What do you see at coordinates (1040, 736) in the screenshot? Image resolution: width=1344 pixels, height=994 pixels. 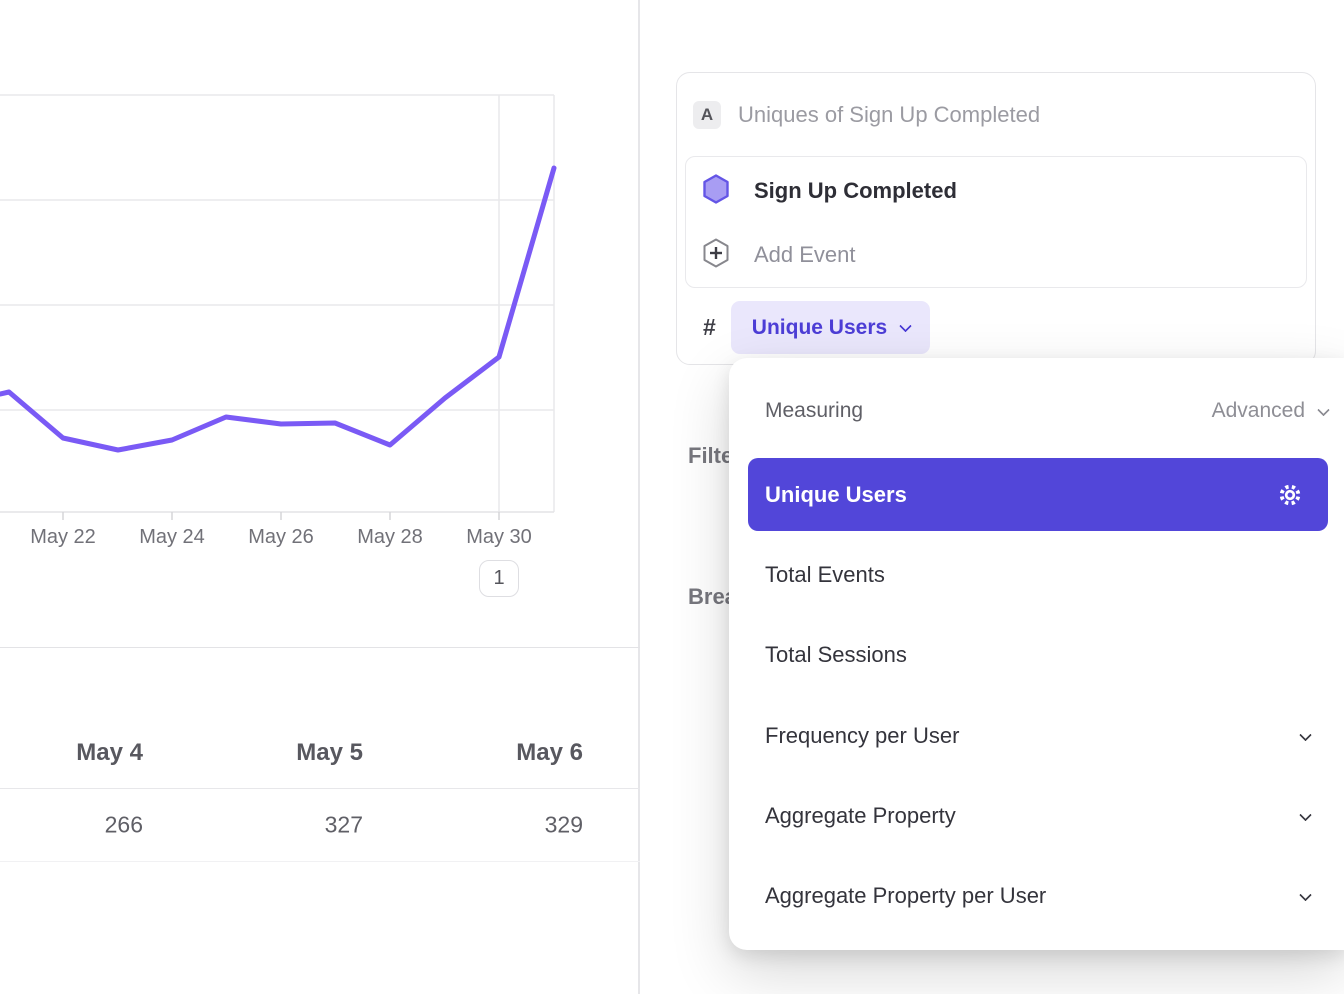 I see `menu-item-frequency-per-user: Frequency per User` at bounding box center [1040, 736].